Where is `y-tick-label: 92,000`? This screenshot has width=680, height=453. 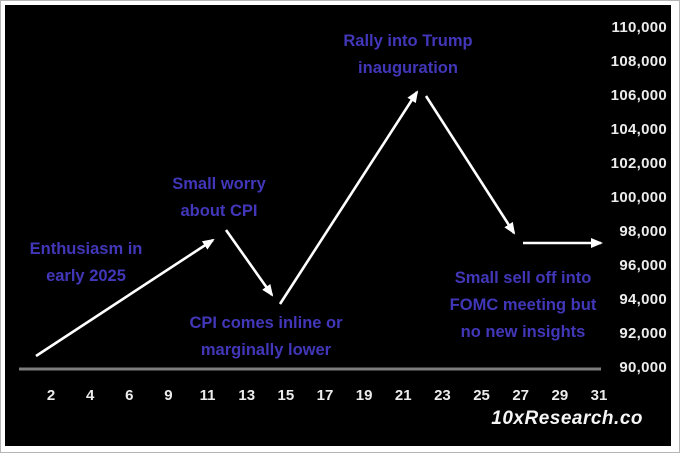 y-tick-label: 92,000 is located at coordinates (643, 333).